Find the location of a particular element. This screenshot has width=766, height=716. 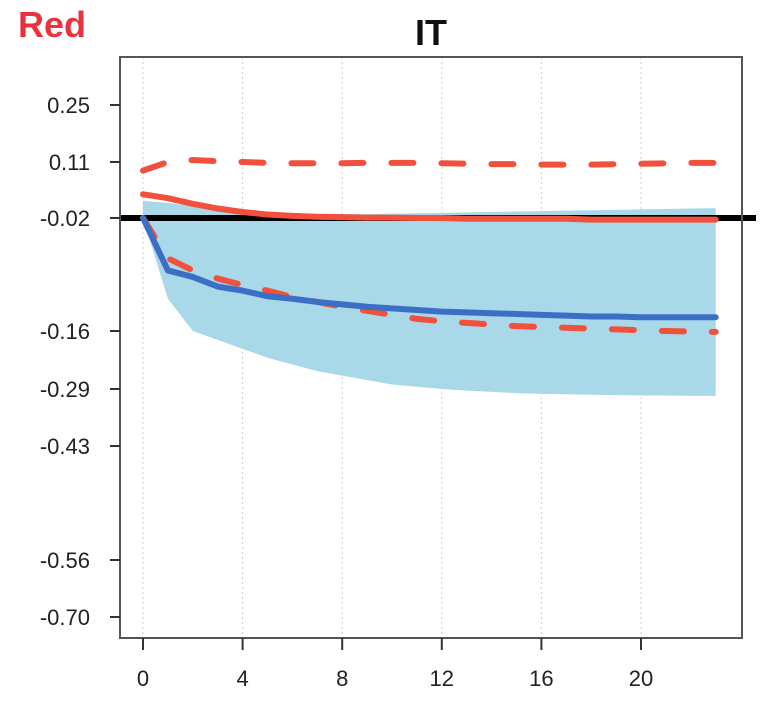

x-tick-label: 16 is located at coordinates (541, 678).